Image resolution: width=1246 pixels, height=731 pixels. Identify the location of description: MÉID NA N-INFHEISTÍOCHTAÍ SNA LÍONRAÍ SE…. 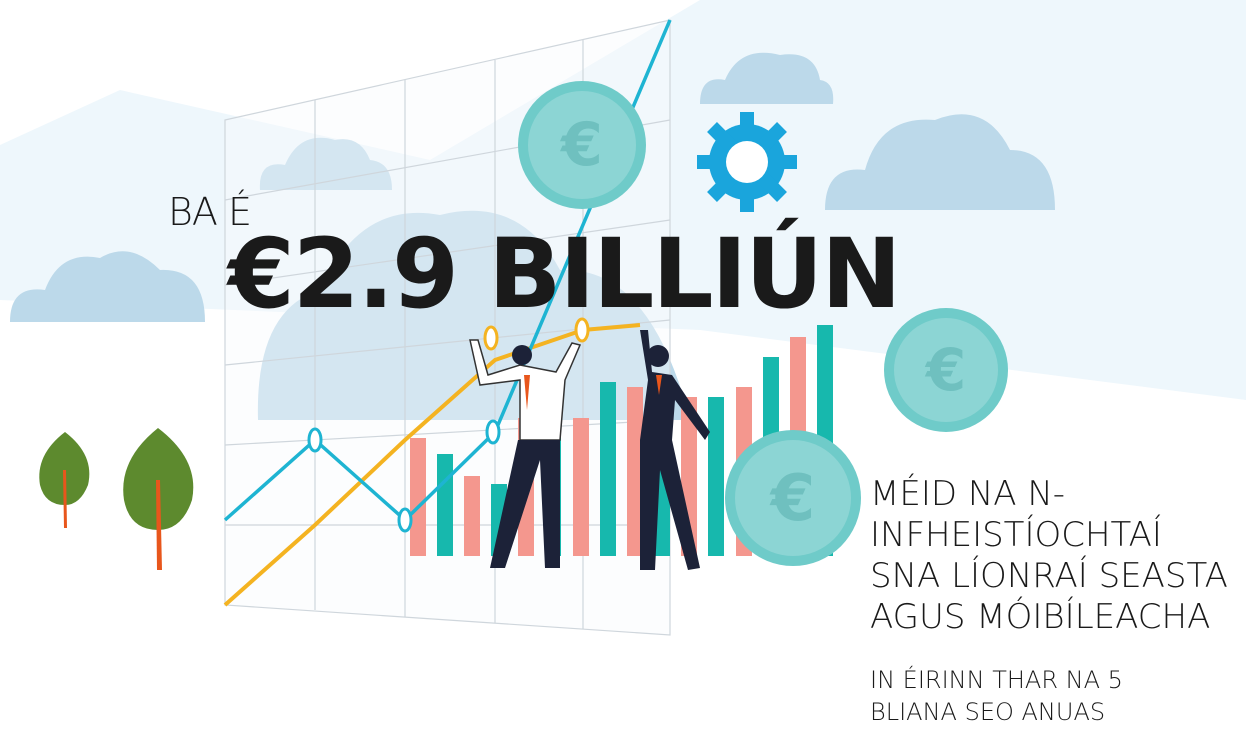
(1049, 555).